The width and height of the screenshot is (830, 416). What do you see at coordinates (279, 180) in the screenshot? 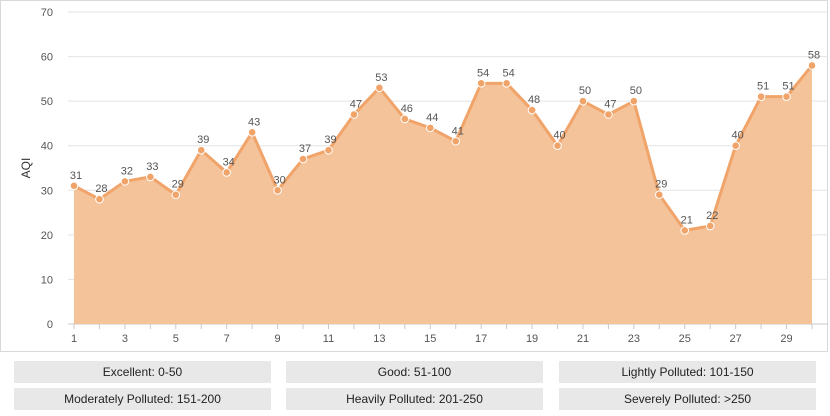
I see `data-label: 30` at bounding box center [279, 180].